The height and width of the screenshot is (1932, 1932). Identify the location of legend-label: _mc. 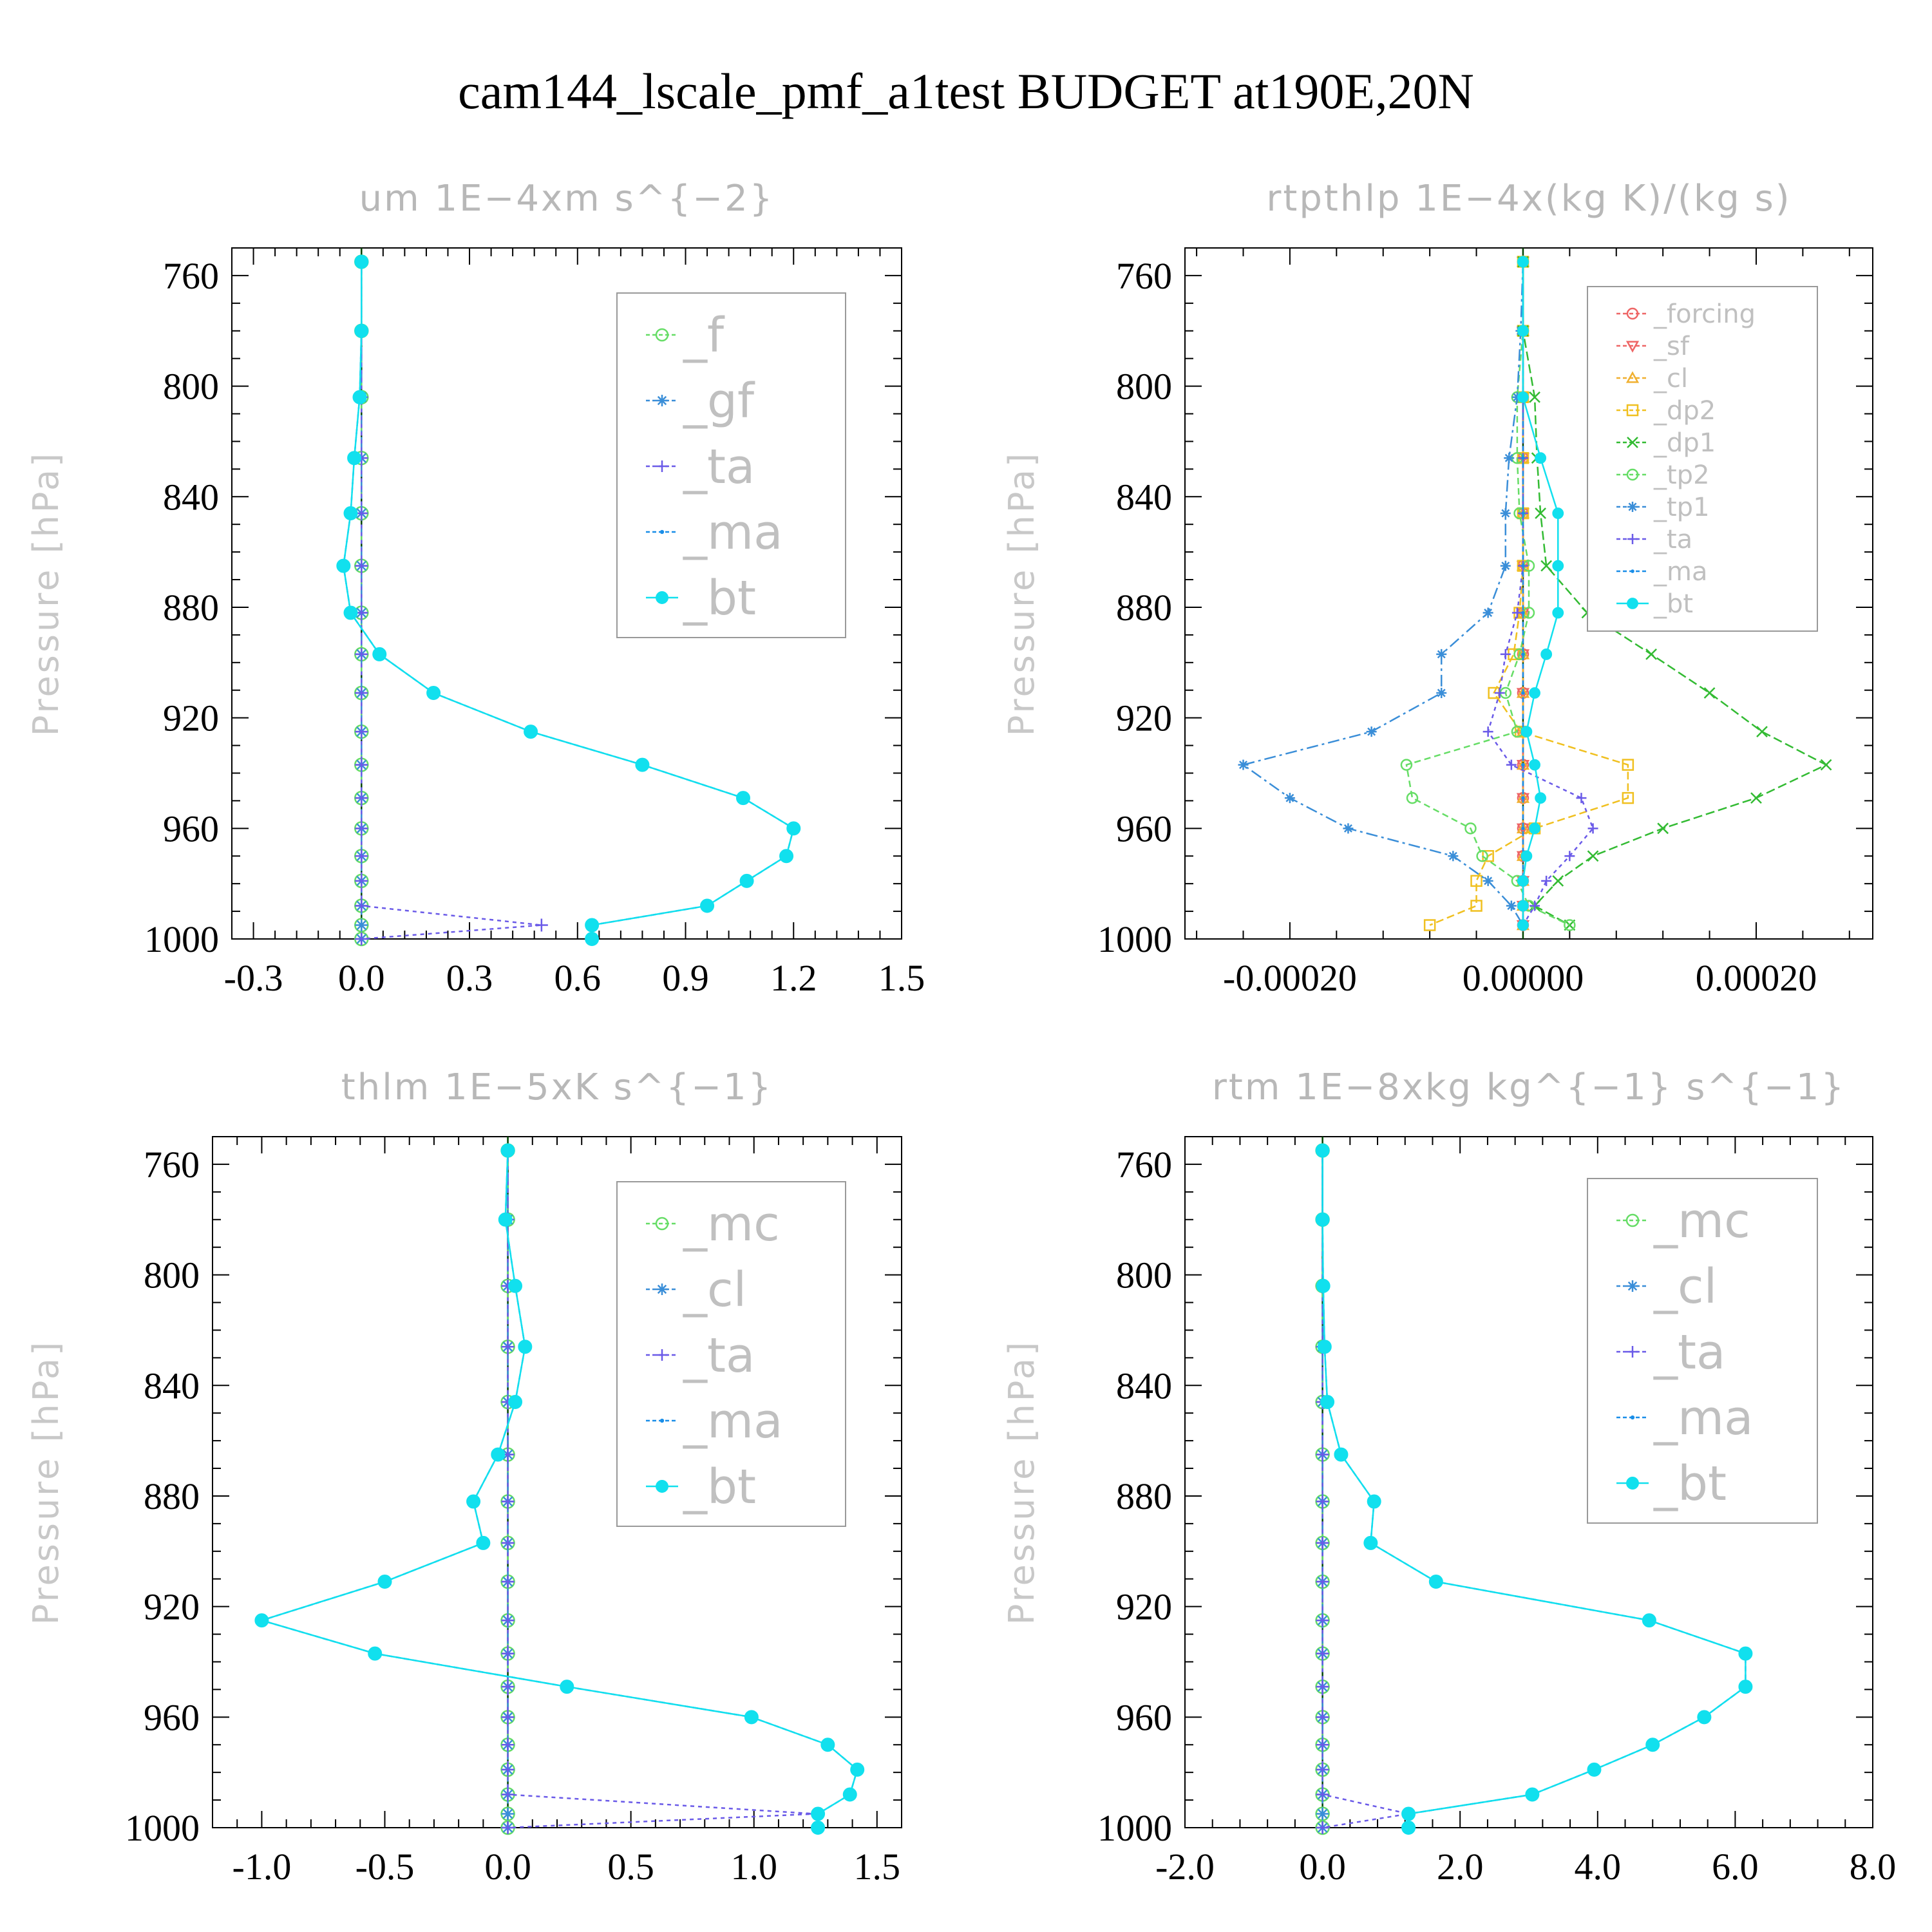
(731, 1224).